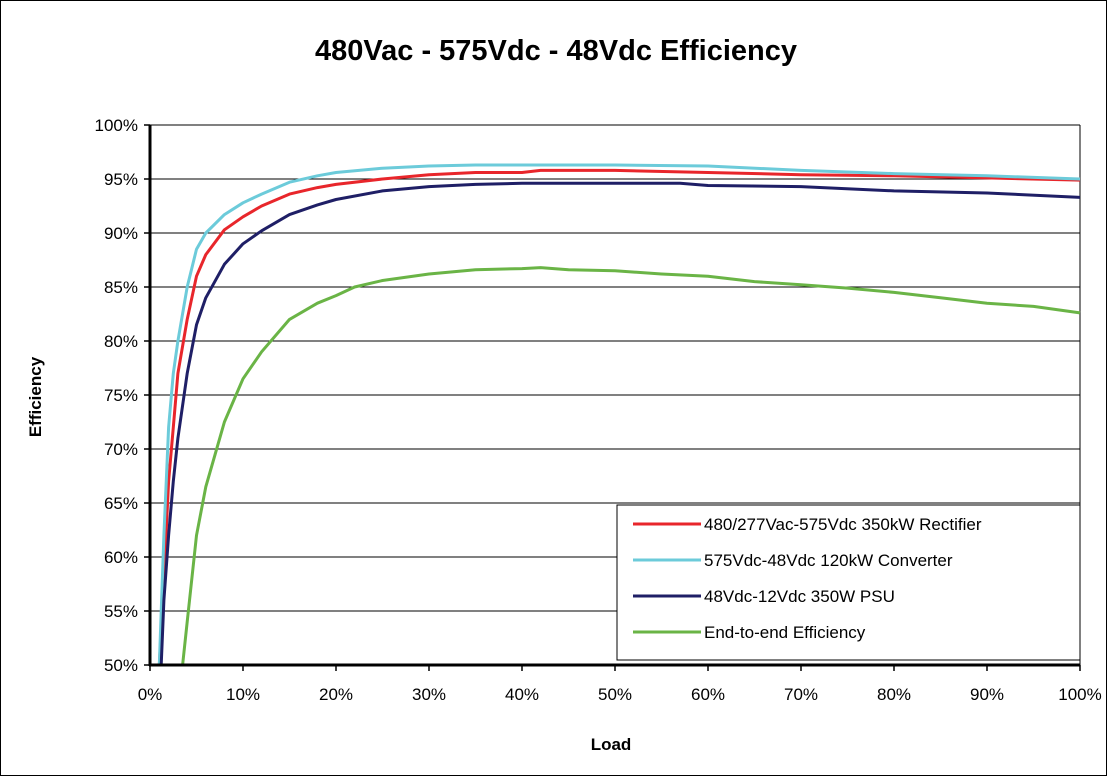  Describe the element at coordinates (336, 694) in the screenshot. I see `x-tick-label: 20%` at that location.